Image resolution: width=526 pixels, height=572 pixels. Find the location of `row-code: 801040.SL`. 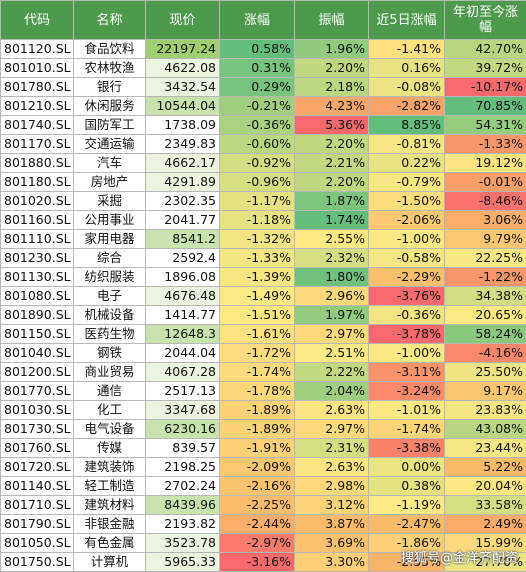

row-code: 801040.SL is located at coordinates (37, 353).